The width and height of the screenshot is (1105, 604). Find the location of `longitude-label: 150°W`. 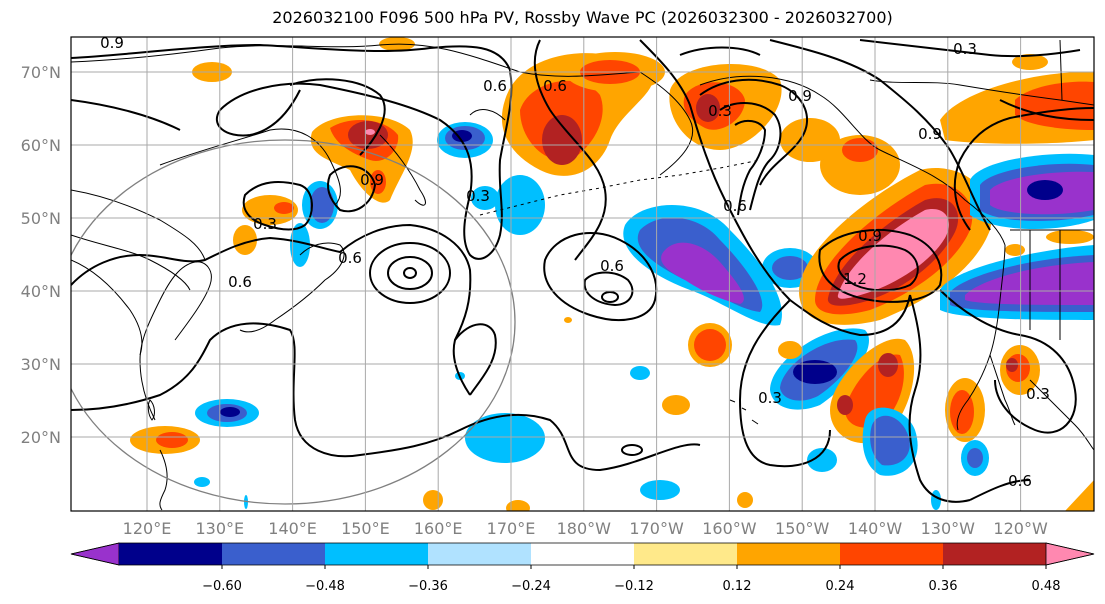

longitude-label: 150°W is located at coordinates (802, 528).